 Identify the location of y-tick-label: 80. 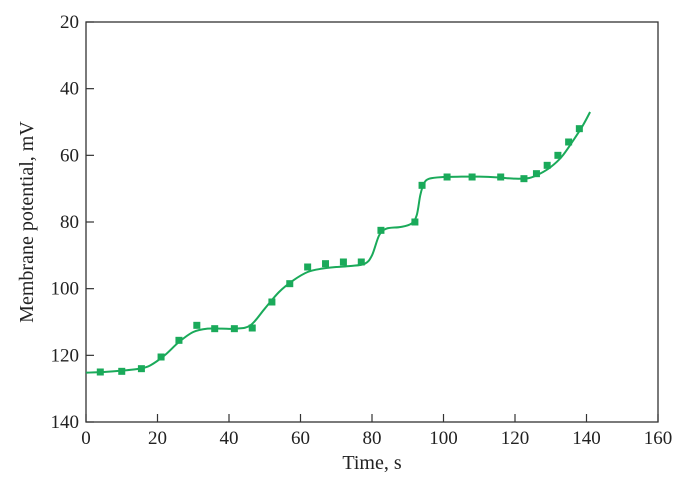
(69, 222).